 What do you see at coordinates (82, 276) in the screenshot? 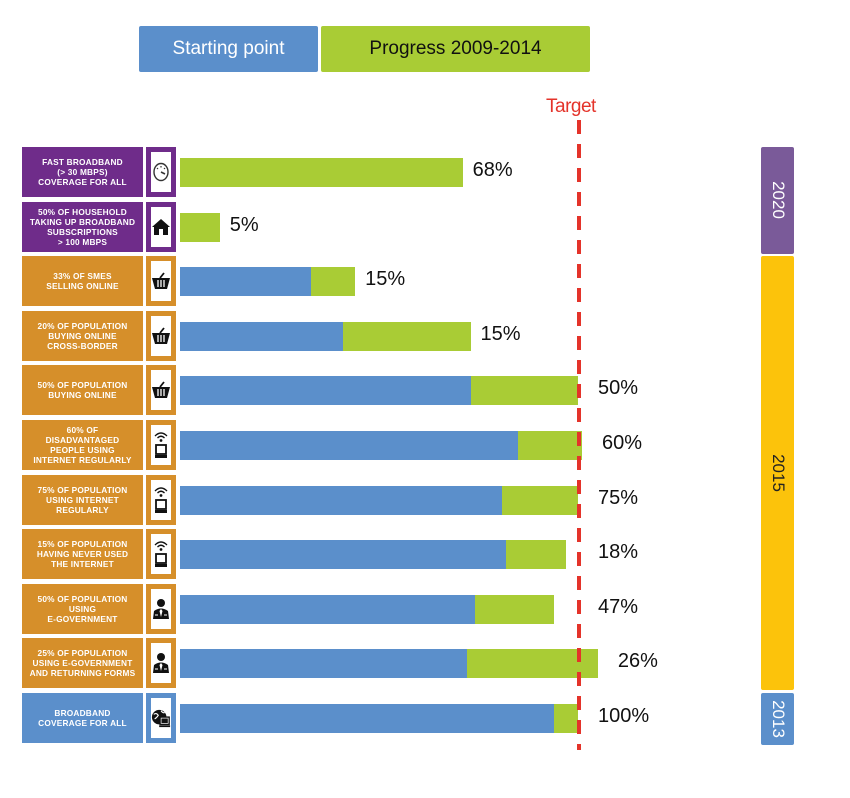
I see `category-label-line: 33% of SMEs` at bounding box center [82, 276].